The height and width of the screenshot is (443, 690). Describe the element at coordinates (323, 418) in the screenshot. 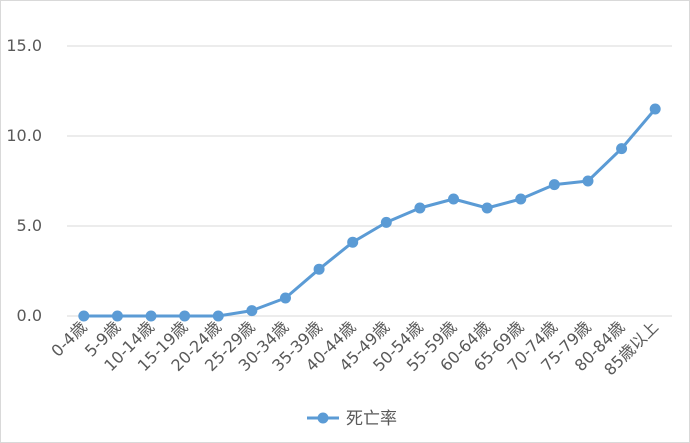

I see `legend-dot-marker` at that location.